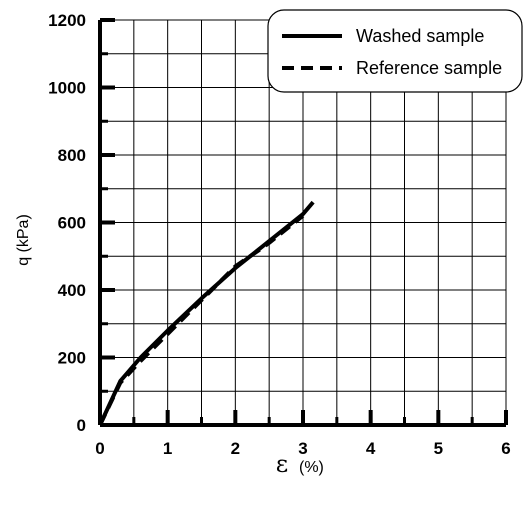 Image resolution: width=526 pixels, height=505 pixels. I want to click on x-axis-title: ε (%), so click(300, 464).